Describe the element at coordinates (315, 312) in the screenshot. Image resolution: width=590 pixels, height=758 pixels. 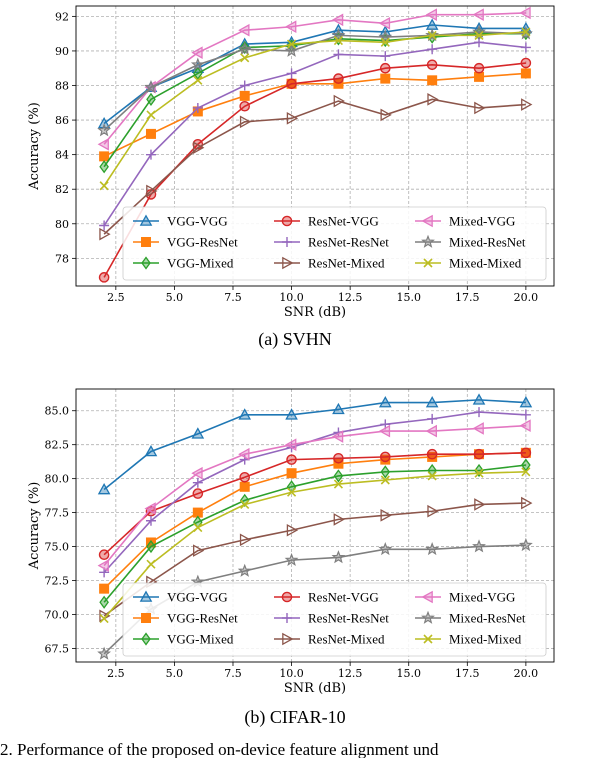
I see `x-axis-label: SNR (dB)` at that location.